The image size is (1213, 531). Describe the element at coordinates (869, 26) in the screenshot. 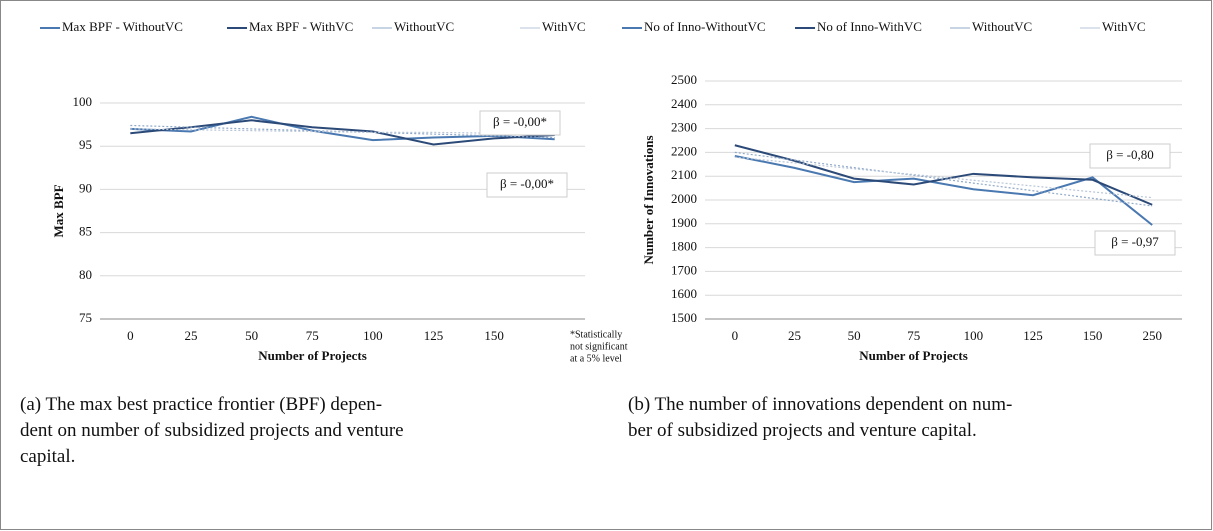

I see `legend-label: No of Inno-WithVC` at that location.